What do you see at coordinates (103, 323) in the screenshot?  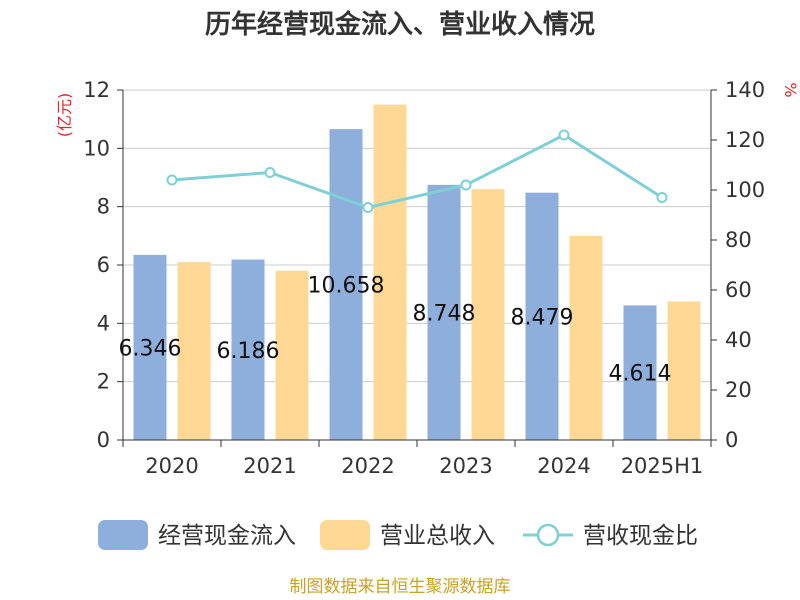 I see `left-axis-tick-label: 4` at bounding box center [103, 323].